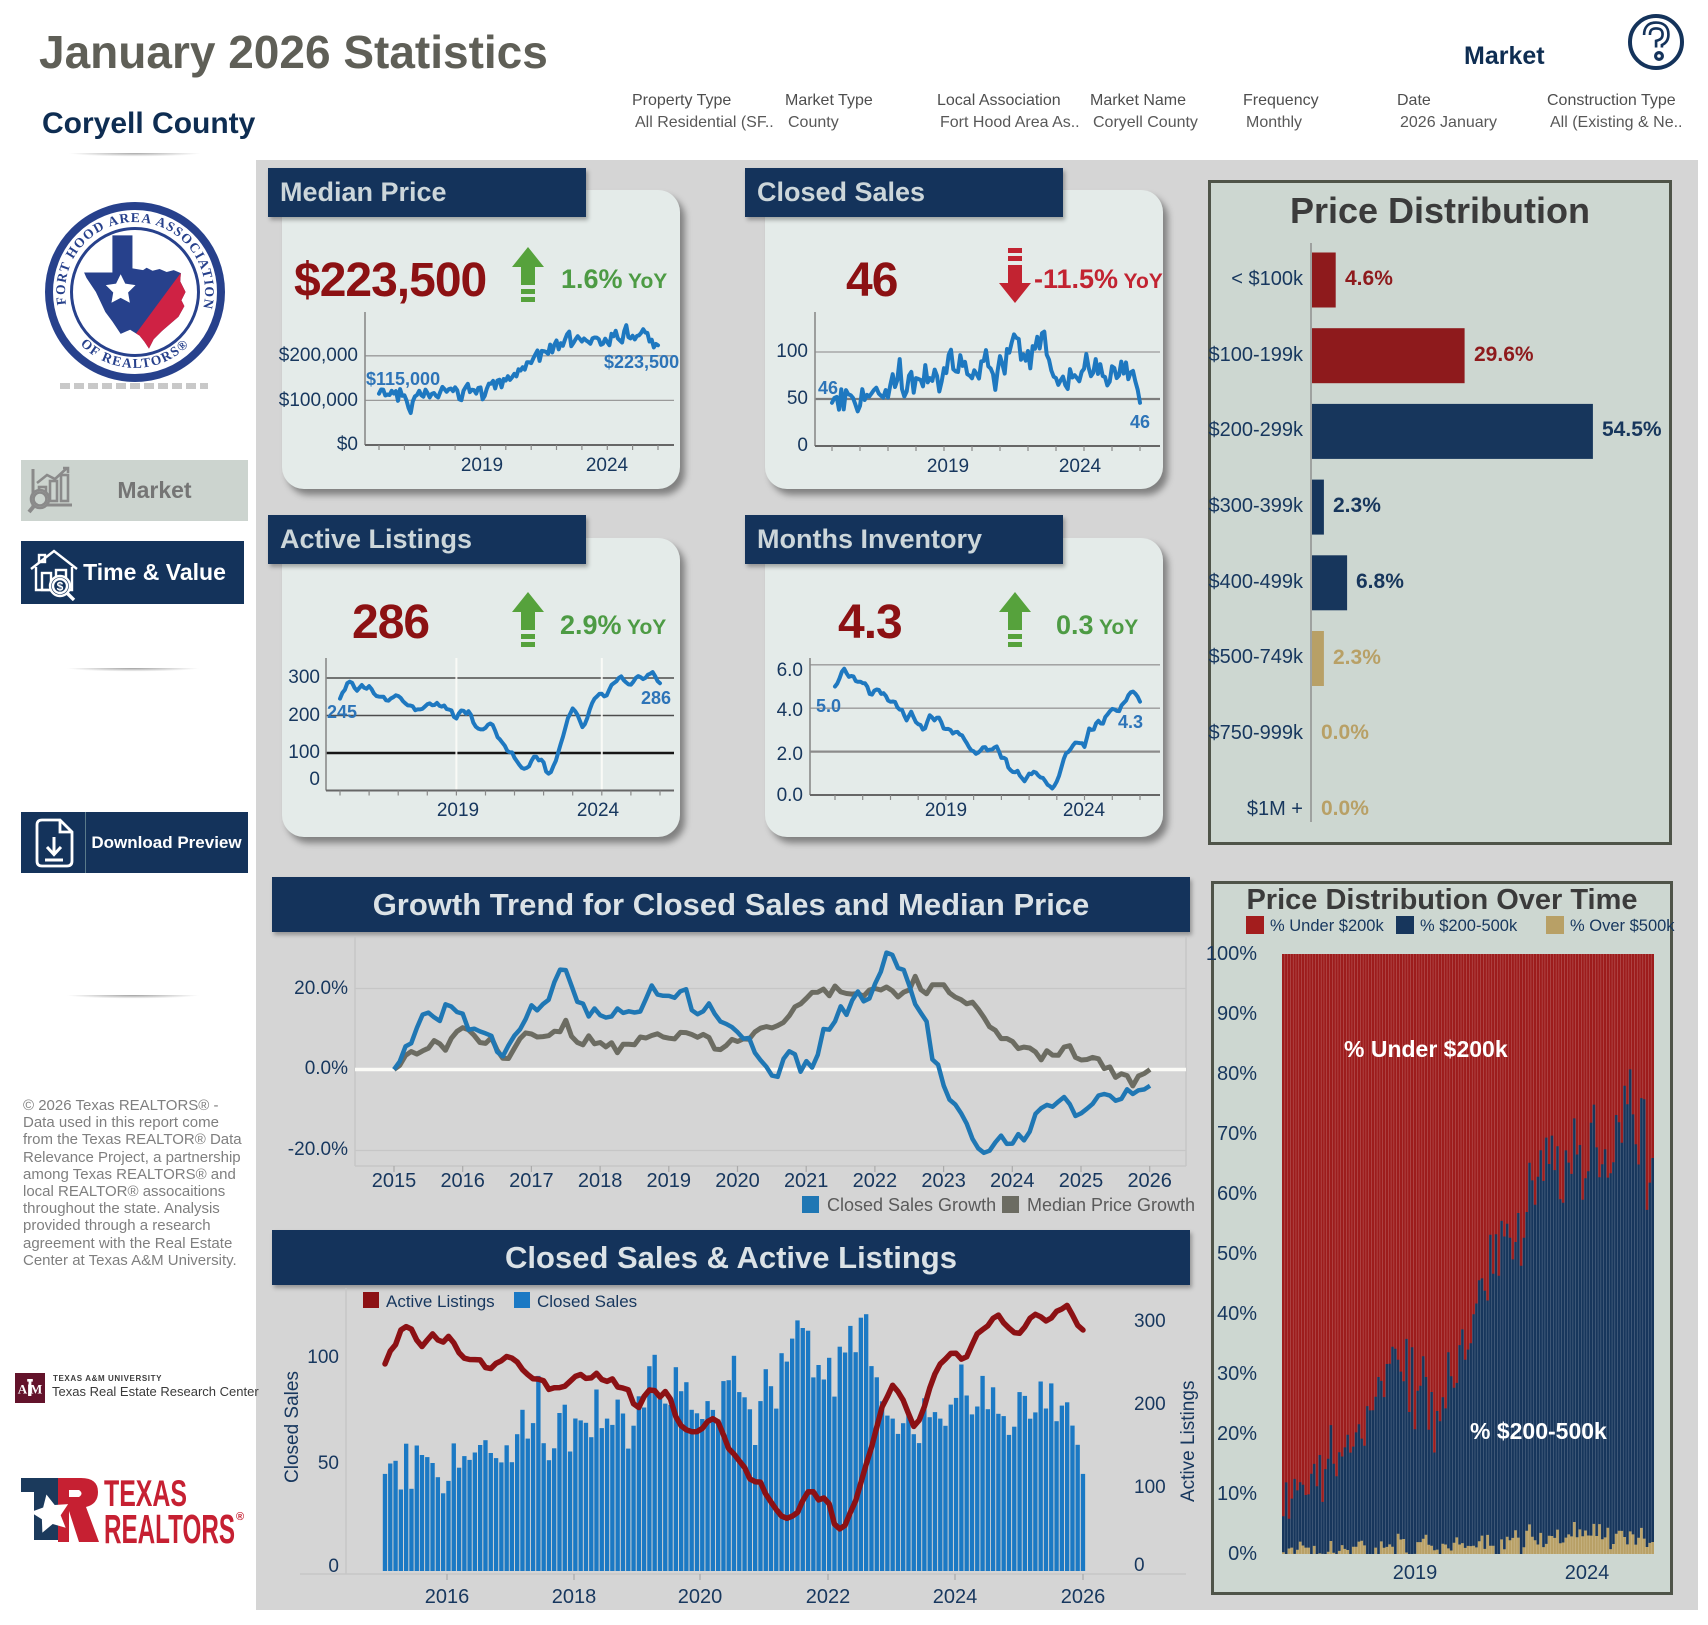  What do you see at coordinates (169, 1526) in the screenshot?
I see `svg-text: REALTORS` at bounding box center [169, 1526].